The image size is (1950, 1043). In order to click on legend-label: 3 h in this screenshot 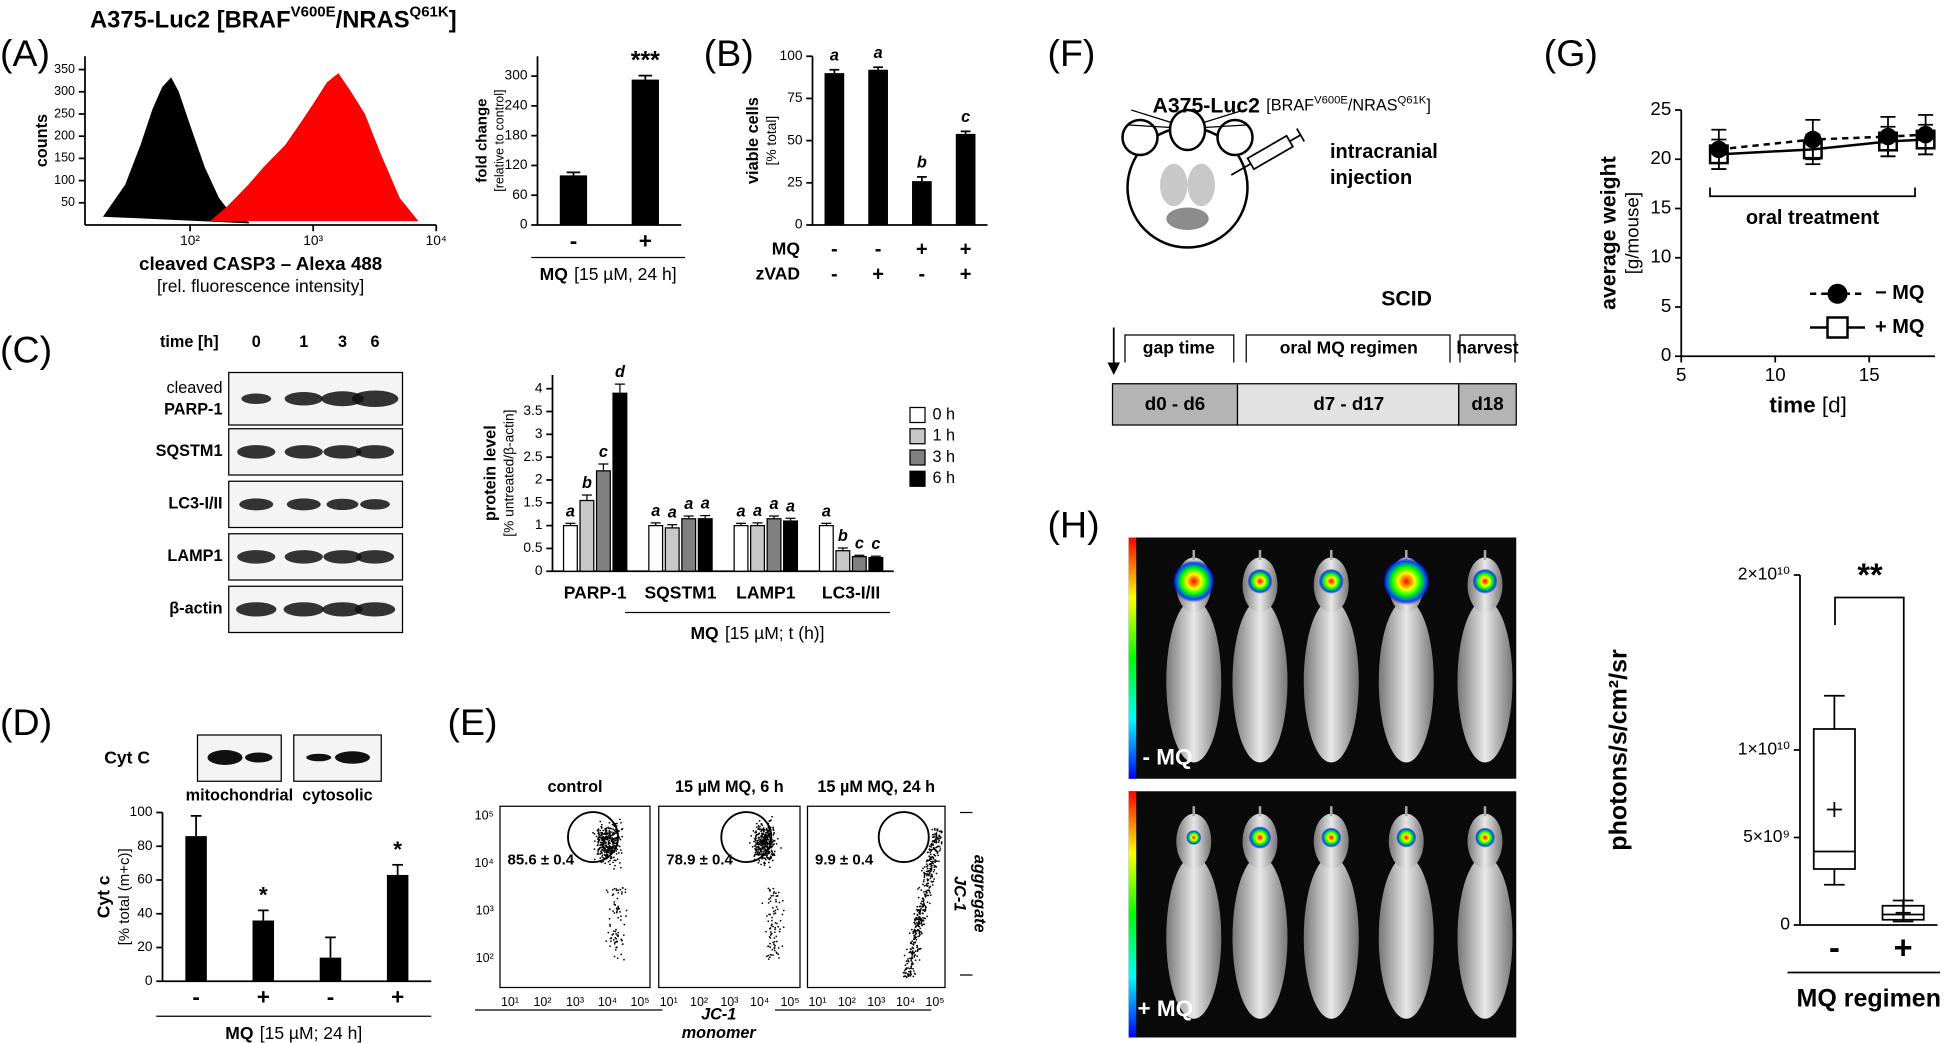, I will do `click(944, 457)`.